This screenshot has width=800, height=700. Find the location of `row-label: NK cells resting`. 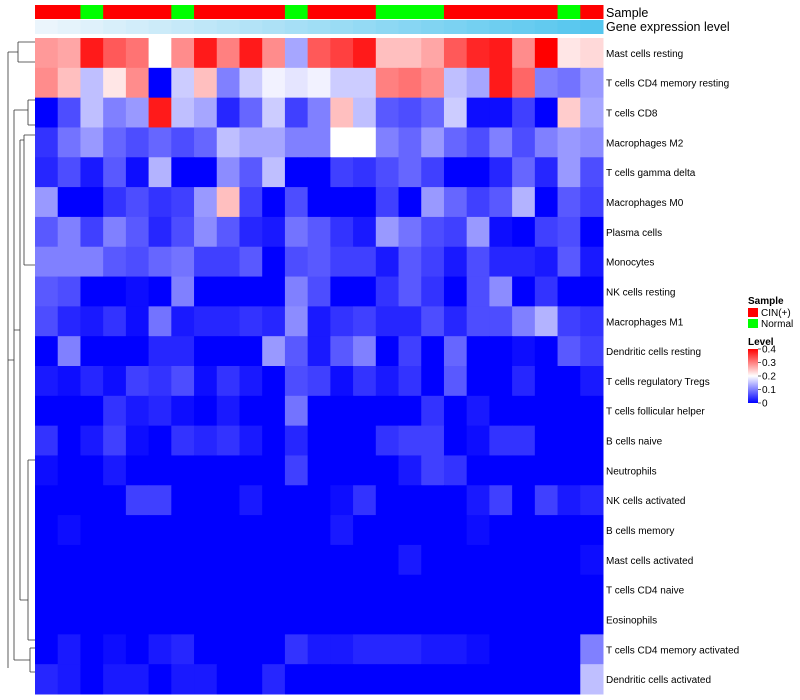

row-label: NK cells resting is located at coordinates (640, 293).